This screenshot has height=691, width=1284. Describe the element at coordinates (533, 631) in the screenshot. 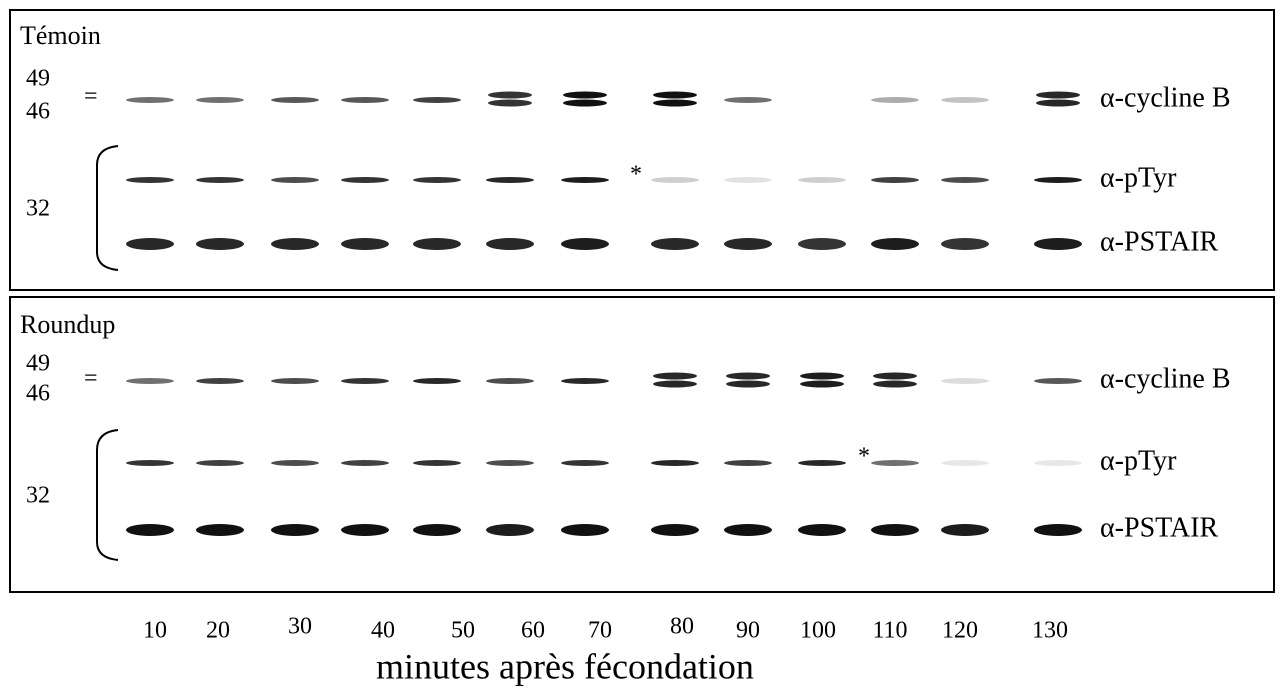

I see `x-label: 60` at that location.